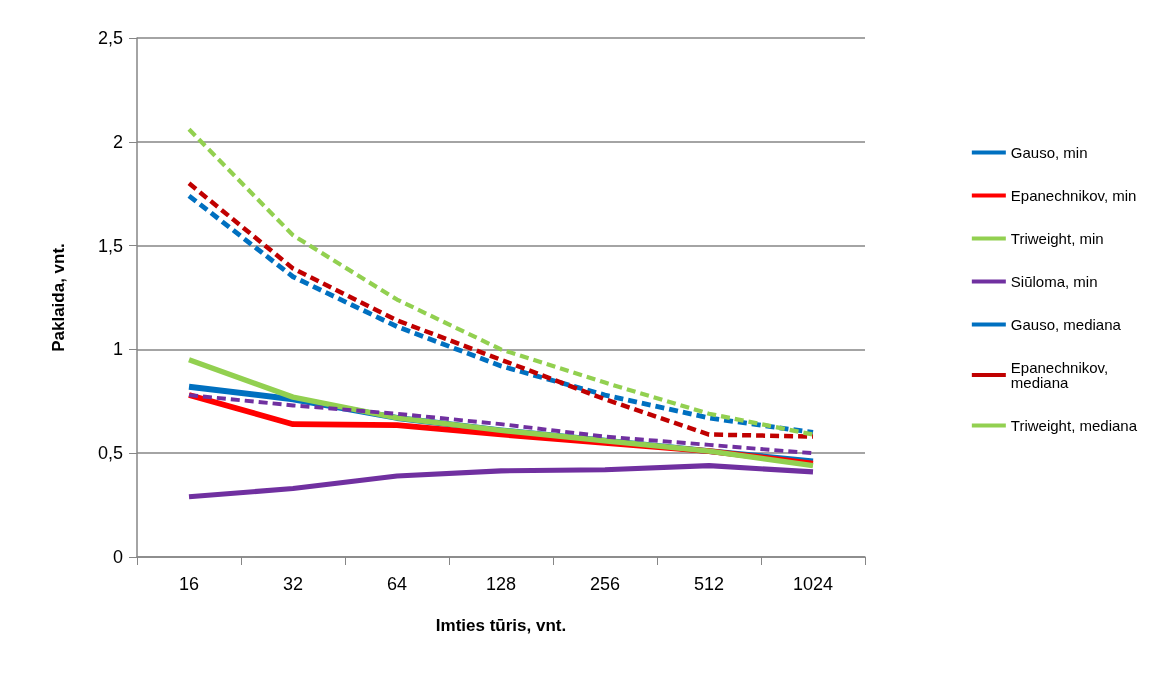 This screenshot has width=1150, height=677. I want to click on x-tick-label: 128, so click(501, 584).